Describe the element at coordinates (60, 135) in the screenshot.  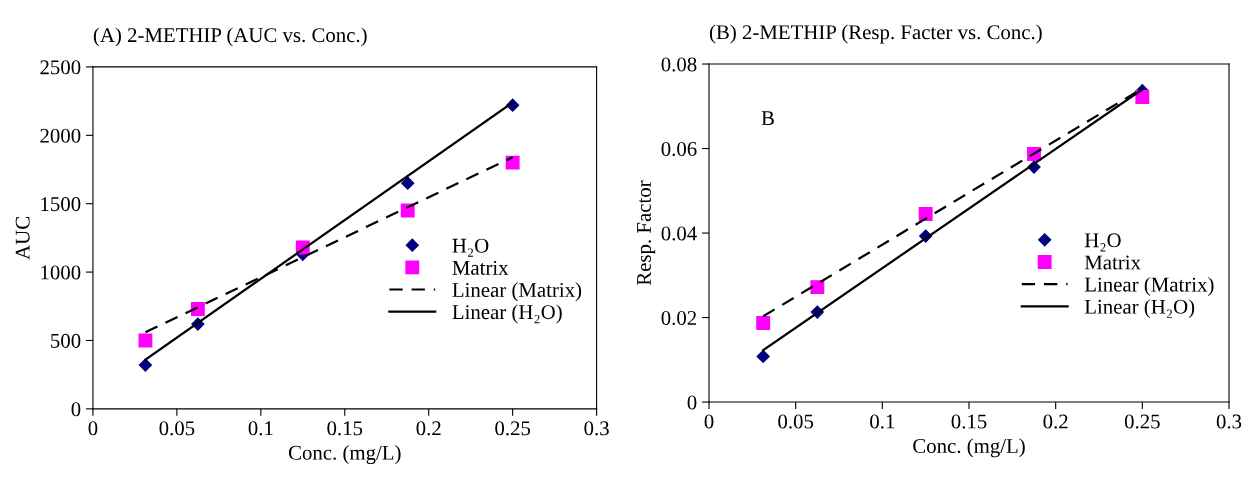
I see `y-tick-label: 2000` at that location.